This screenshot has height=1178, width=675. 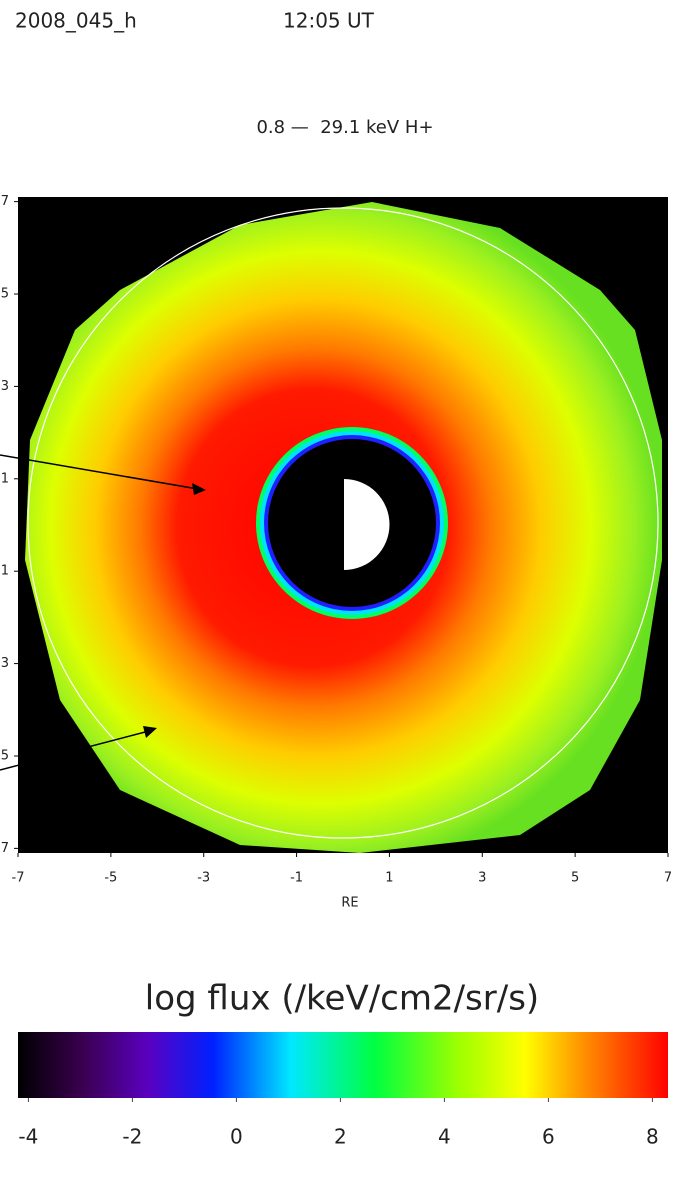 I want to click on x-tick-label: -7, so click(x=18, y=878).